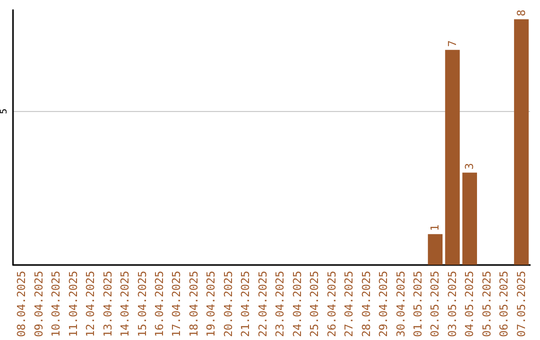 Image resolution: width=540 pixels, height=340 pixels. What do you see at coordinates (211, 304) in the screenshot?
I see `x-tick-label: 19.04.2025` at bounding box center [211, 304].